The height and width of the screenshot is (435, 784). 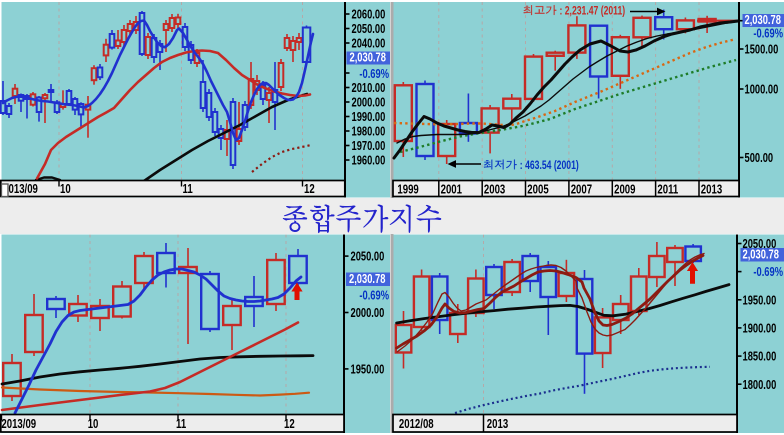 What do you see at coordinates (667, 190) in the screenshot?
I see `svg-text: 2011` at bounding box center [667, 190].